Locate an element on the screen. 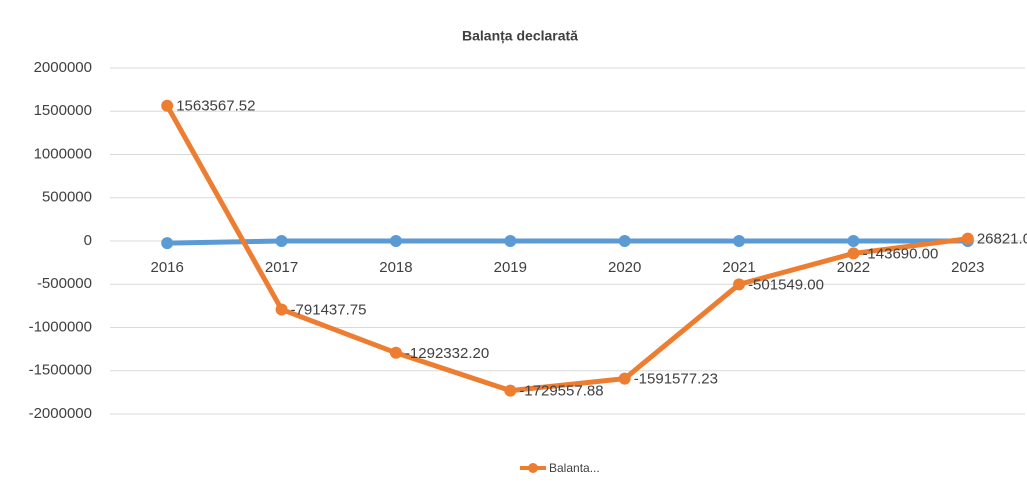 This screenshot has width=1027, height=494. series-line is located at coordinates (567, 242).